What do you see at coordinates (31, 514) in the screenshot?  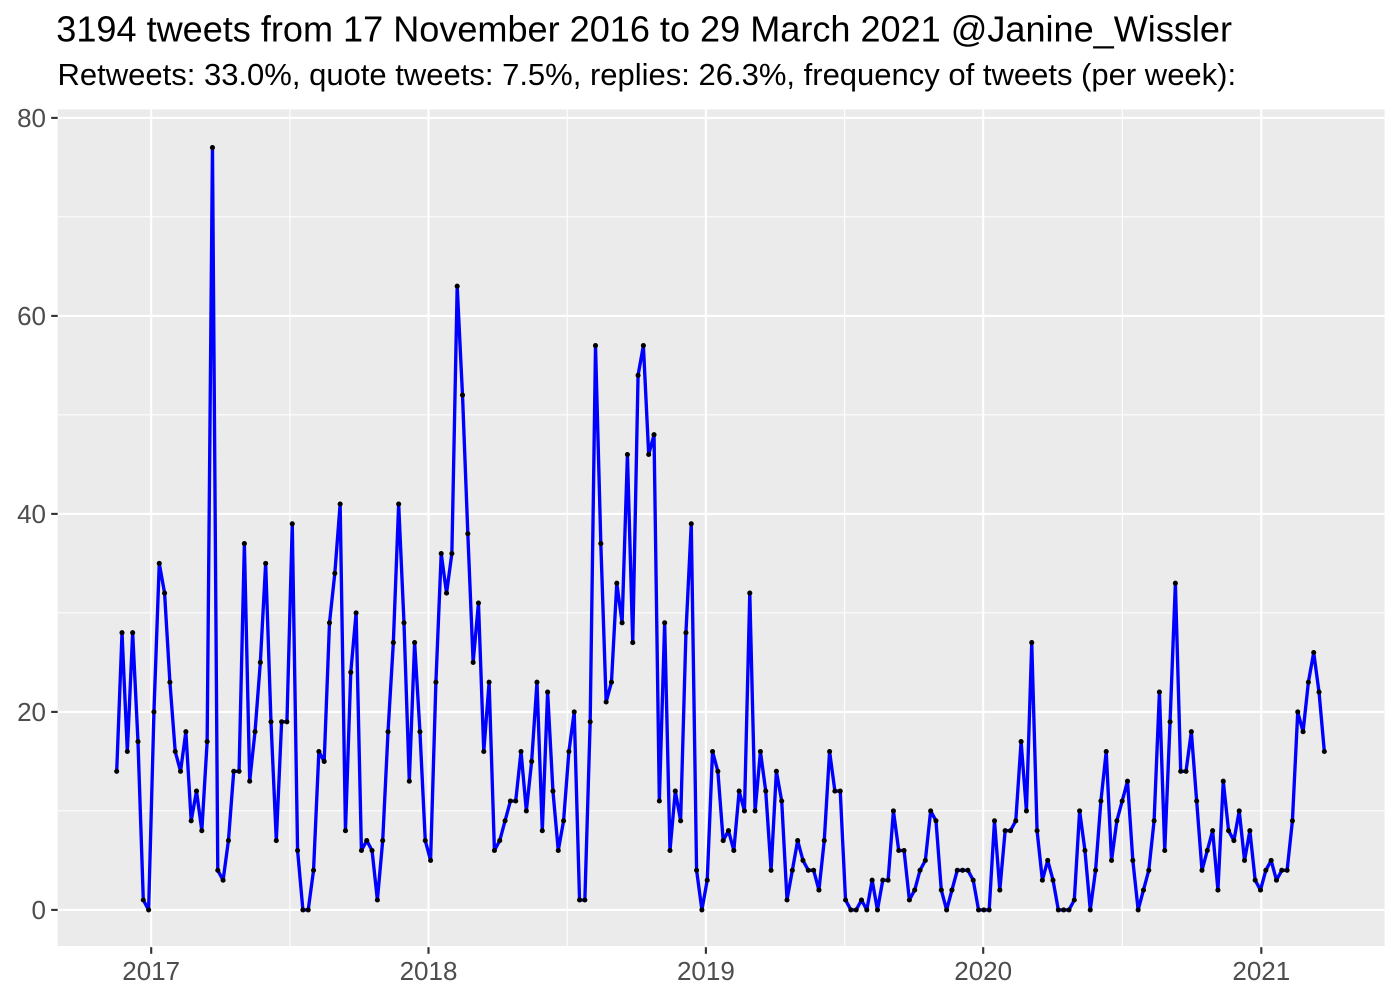 I see `svg-text: 40` at bounding box center [31, 514].